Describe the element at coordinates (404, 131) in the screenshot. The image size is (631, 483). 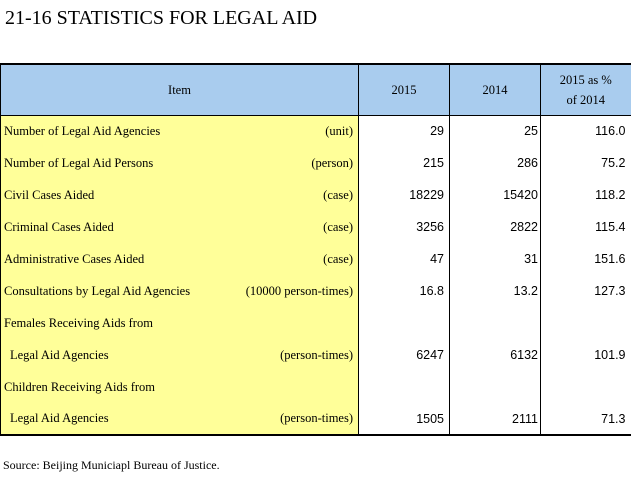
I see `value-2015: 29` at that location.